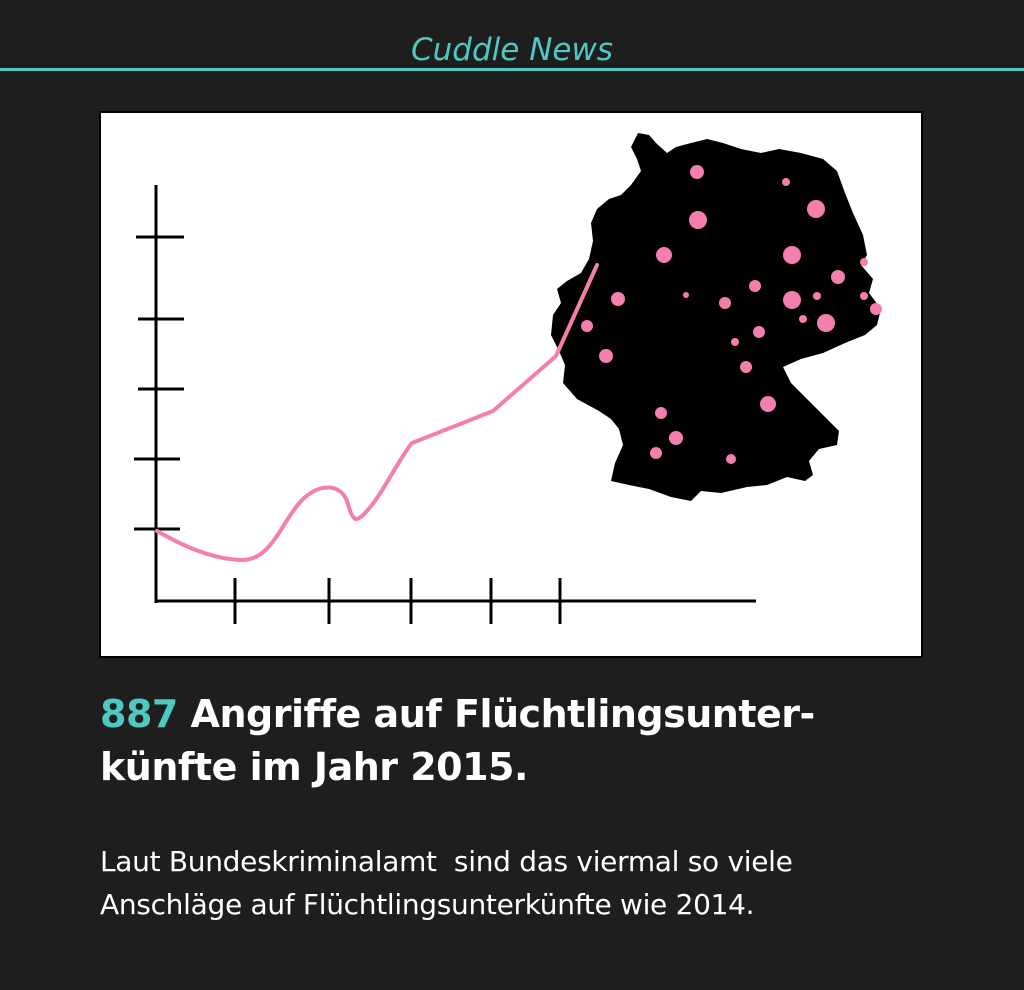  What do you see at coordinates (314, 767) in the screenshot?
I see `headline-line2: künfte im Jahr 2015.` at bounding box center [314, 767].